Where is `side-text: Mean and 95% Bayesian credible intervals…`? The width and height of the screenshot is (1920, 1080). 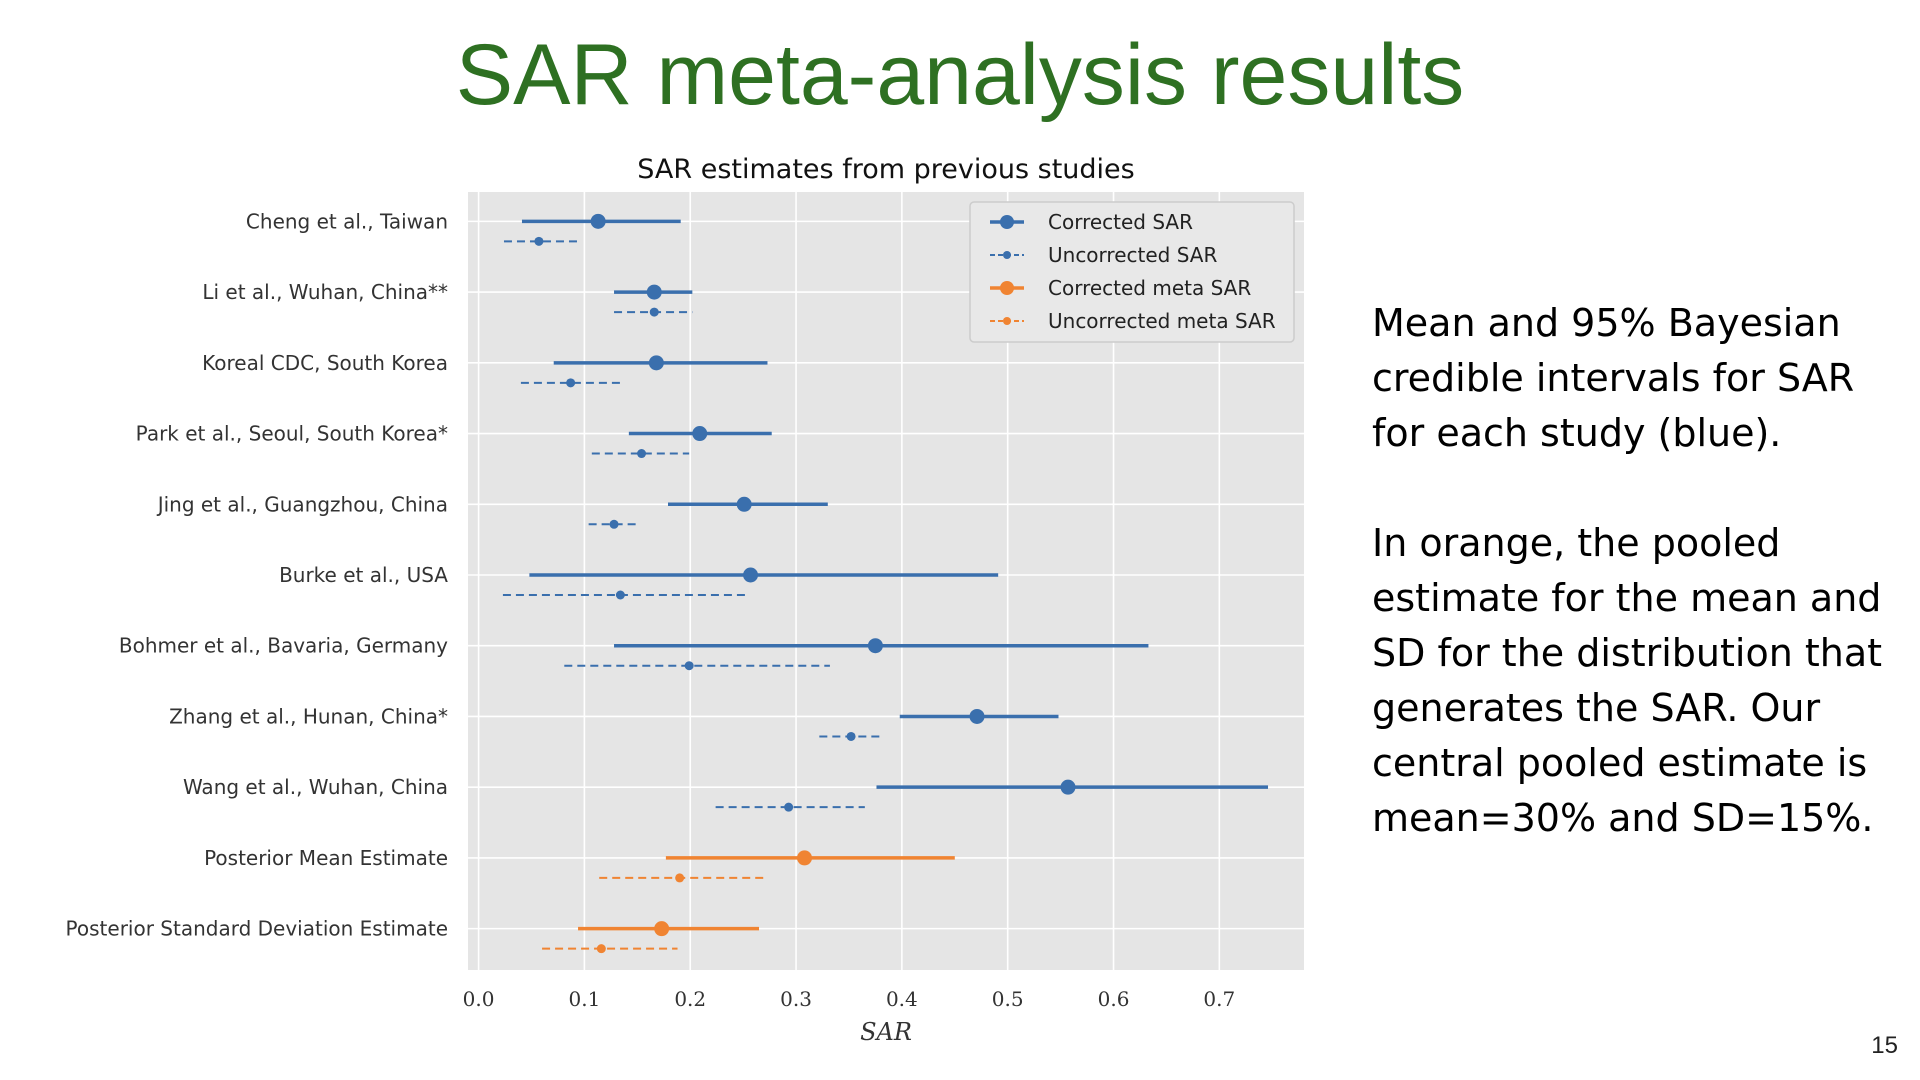 side-text: Mean and 95% Bayesian credible intervals… is located at coordinates (1637, 571).